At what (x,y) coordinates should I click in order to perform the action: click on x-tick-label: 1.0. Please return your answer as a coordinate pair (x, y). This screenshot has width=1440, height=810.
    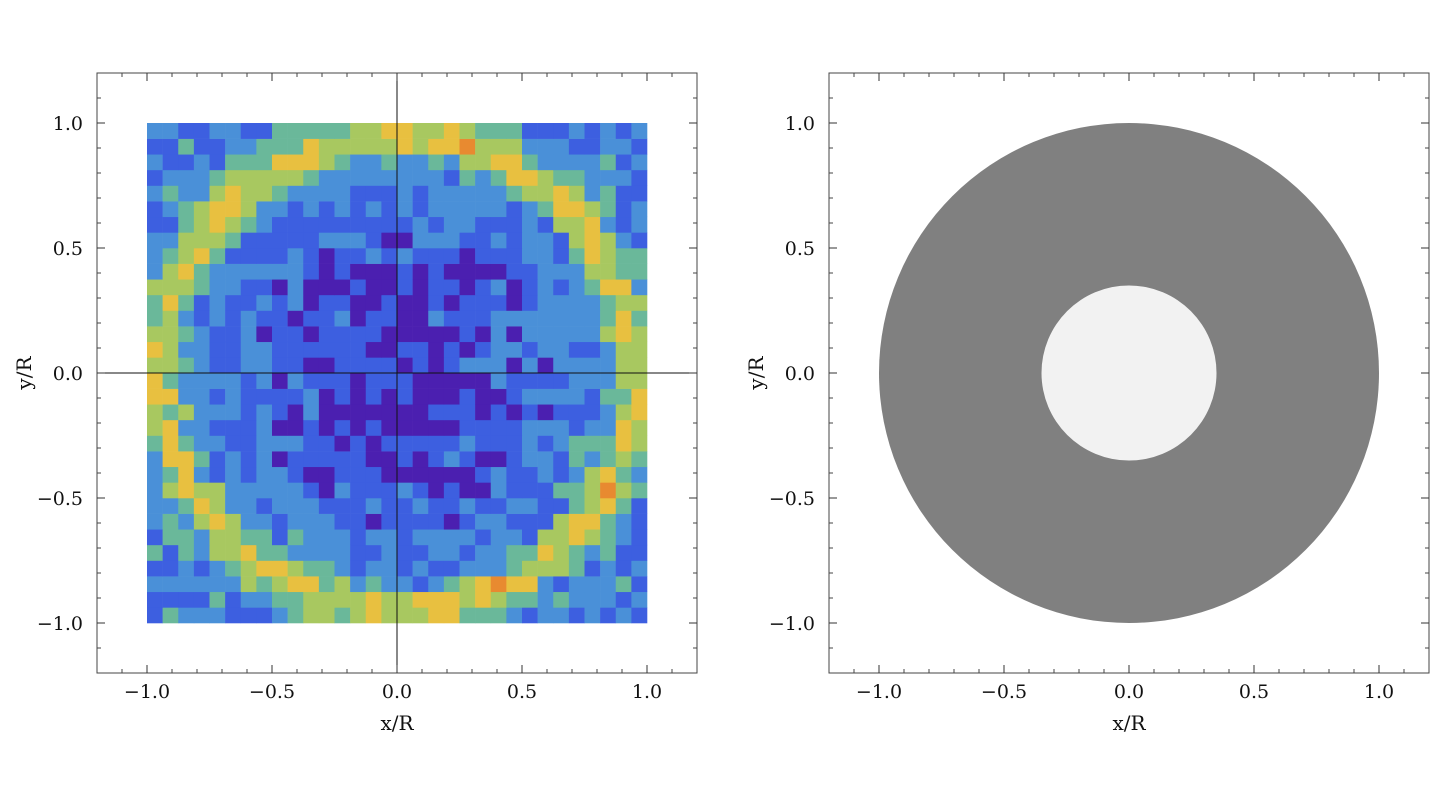
    Looking at the image, I should click on (647, 692).